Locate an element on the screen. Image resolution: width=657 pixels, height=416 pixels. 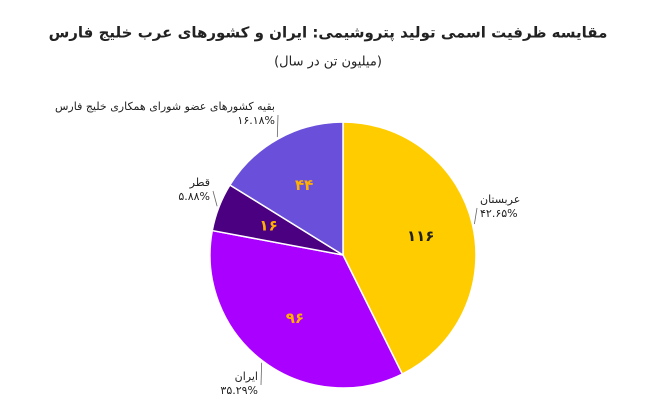
category-label: بقیه کشورهای عضو شورای همکاری خلیج فارس is located at coordinates (165, 106).